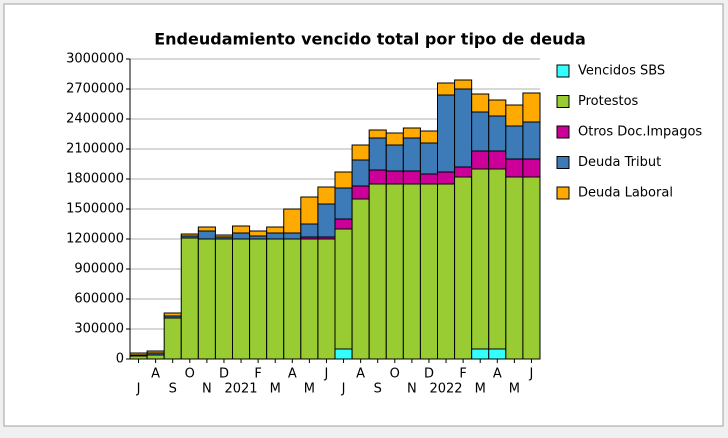  I want to click on x-tick-label: 2022, so click(445, 389).